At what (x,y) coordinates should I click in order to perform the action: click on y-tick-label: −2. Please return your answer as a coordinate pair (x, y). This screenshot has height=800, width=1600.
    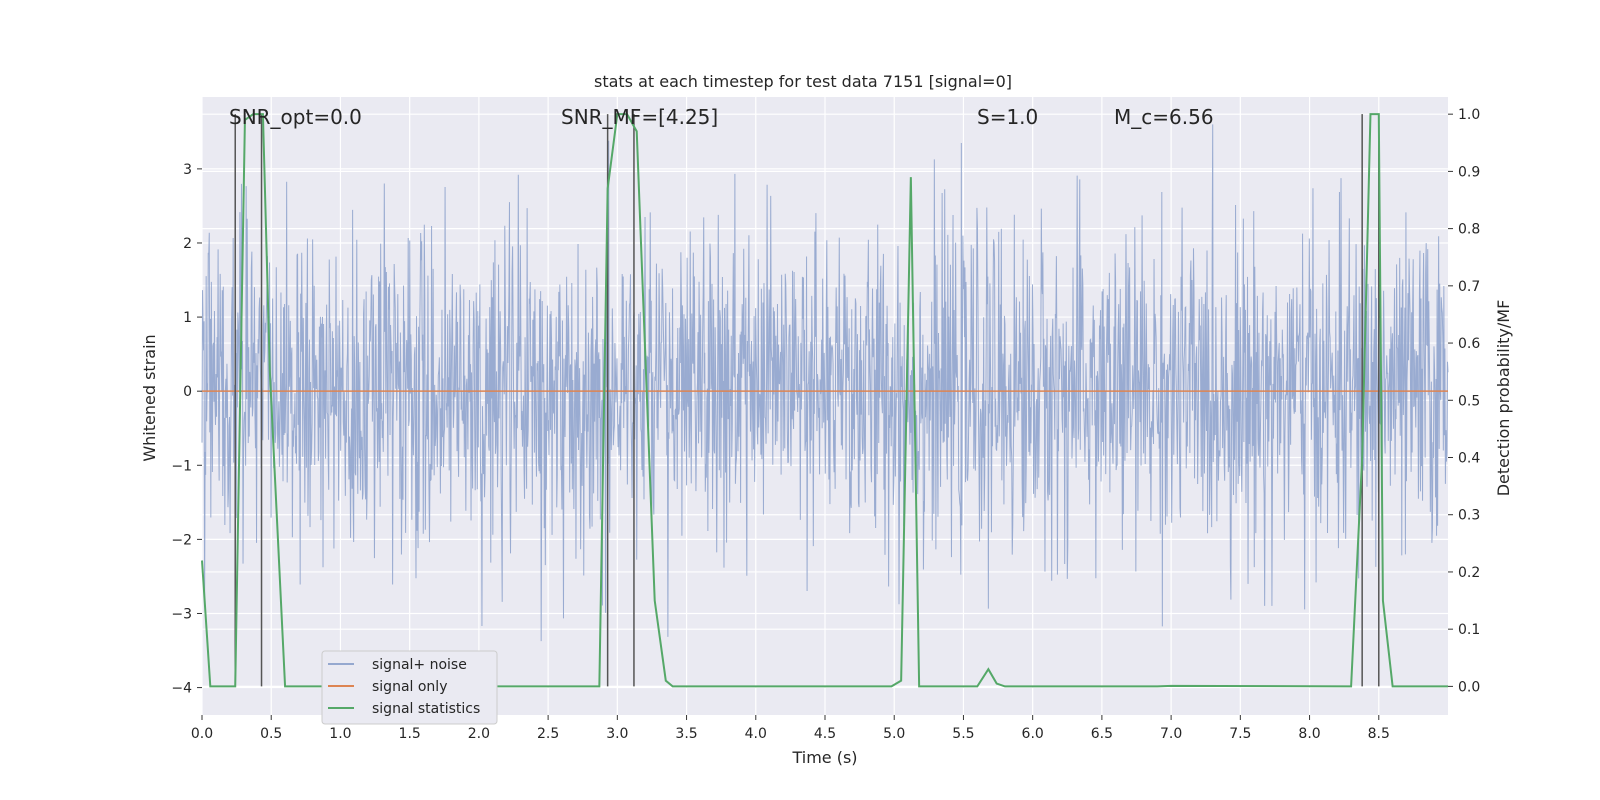
    Looking at the image, I should click on (181, 540).